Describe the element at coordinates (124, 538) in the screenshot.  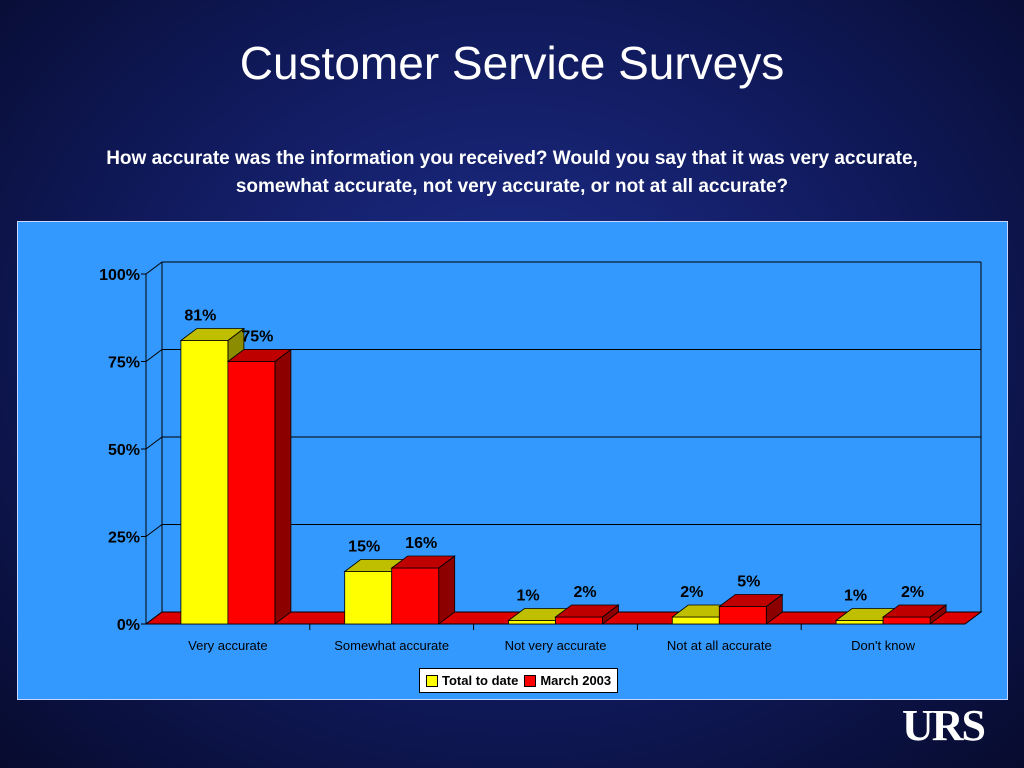
I see `y-tick-label: 25%` at that location.